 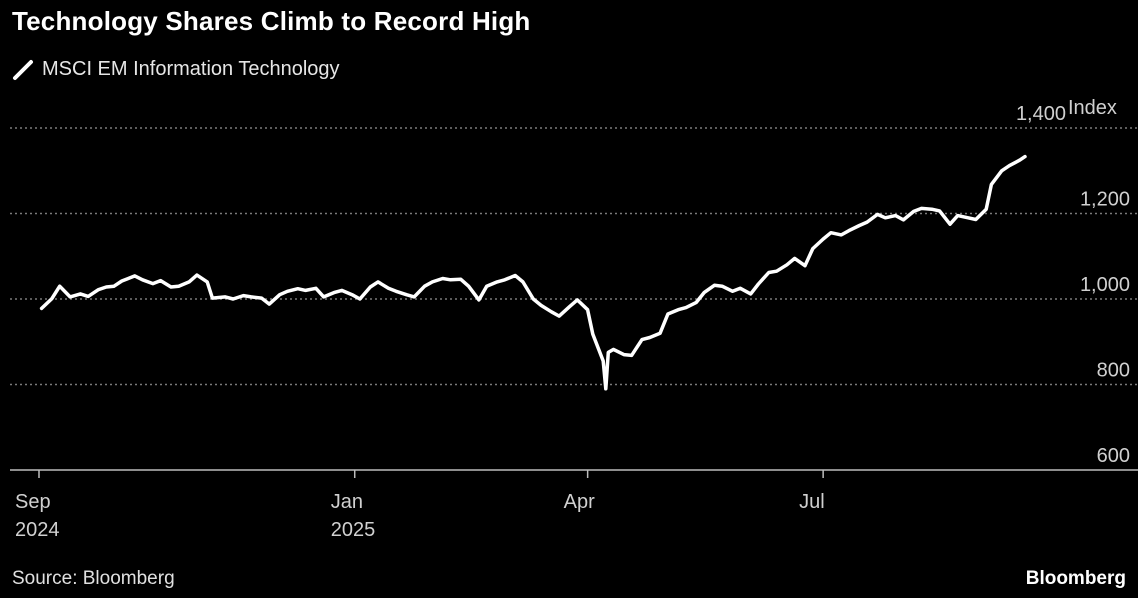 What do you see at coordinates (93, 578) in the screenshot?
I see `source-note: Source: Bloomberg` at bounding box center [93, 578].